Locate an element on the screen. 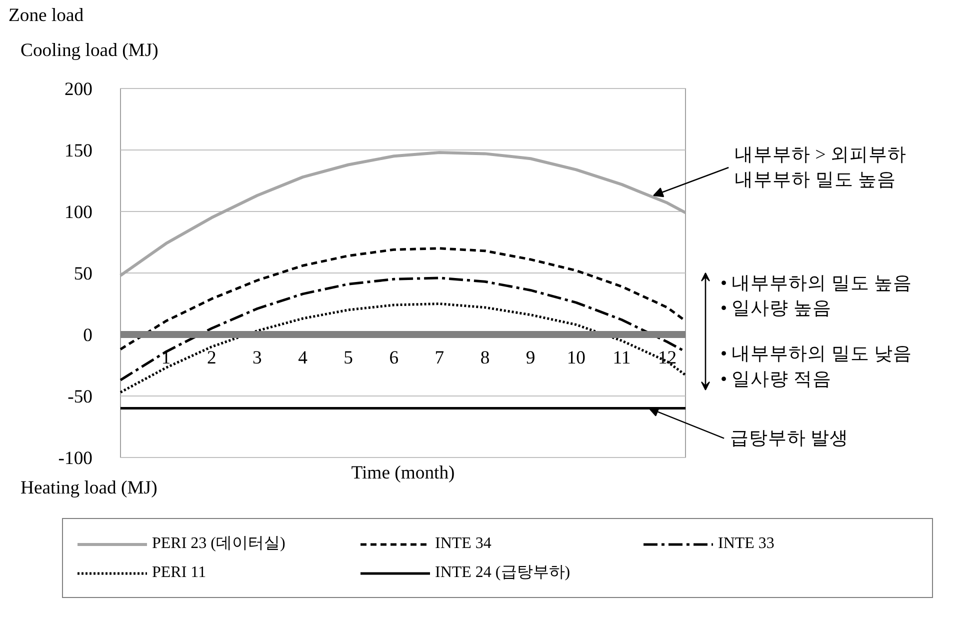  chart-title: Zone load is located at coordinates (46, 15).